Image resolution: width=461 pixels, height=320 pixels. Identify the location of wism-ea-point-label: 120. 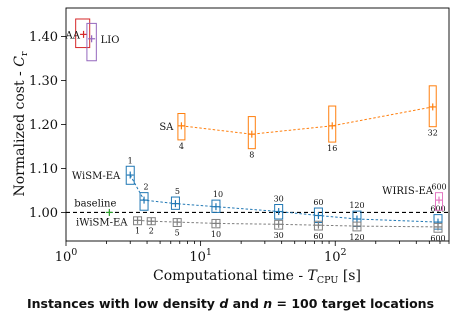
(356, 205).